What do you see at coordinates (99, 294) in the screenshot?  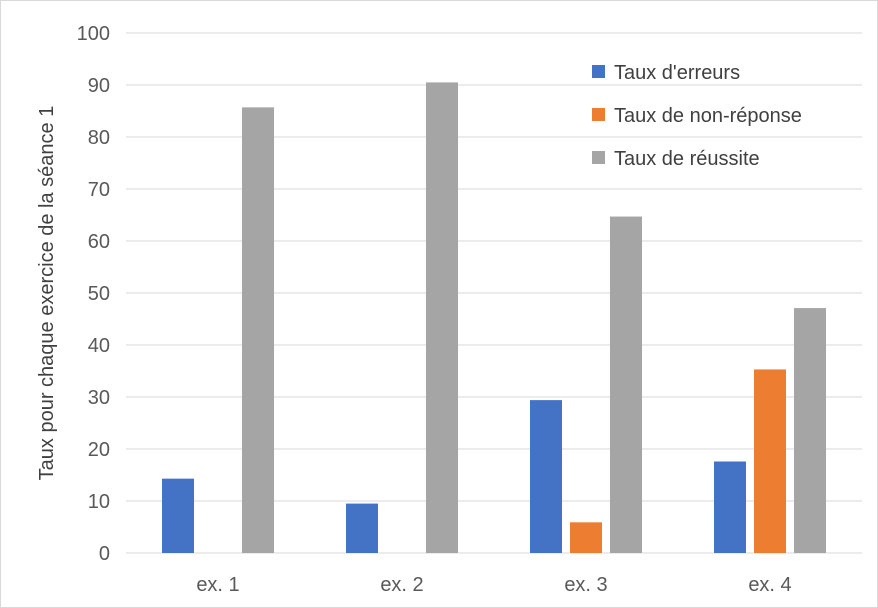 I see `y-tick-label: 50` at bounding box center [99, 294].